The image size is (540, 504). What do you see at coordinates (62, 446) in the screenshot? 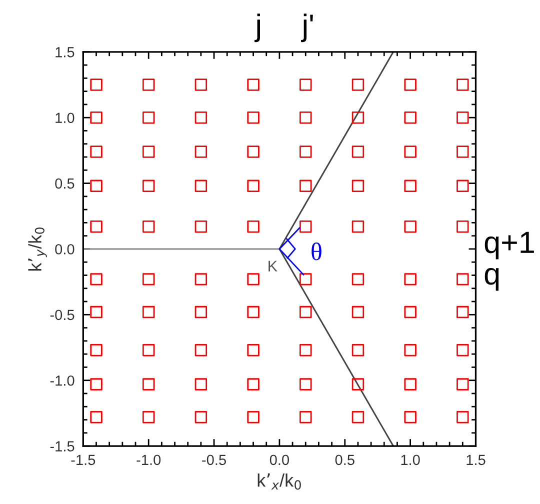
I see `y-tick-label: -1.5` at bounding box center [62, 446].